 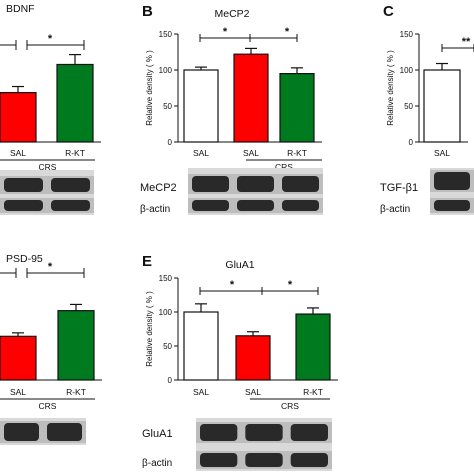 What do you see at coordinates (239, 265) in the screenshot?
I see `chart-title: GluA1` at bounding box center [239, 265].